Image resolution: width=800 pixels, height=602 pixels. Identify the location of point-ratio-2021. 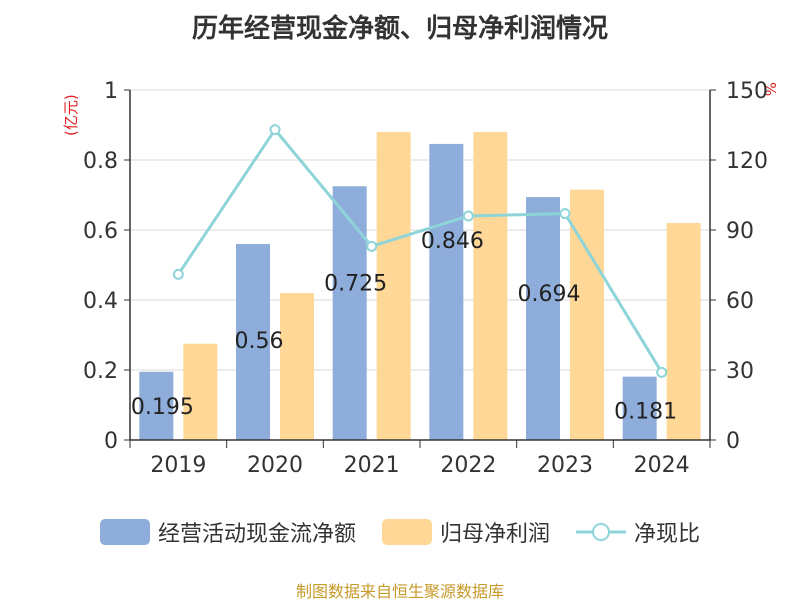
(372, 246).